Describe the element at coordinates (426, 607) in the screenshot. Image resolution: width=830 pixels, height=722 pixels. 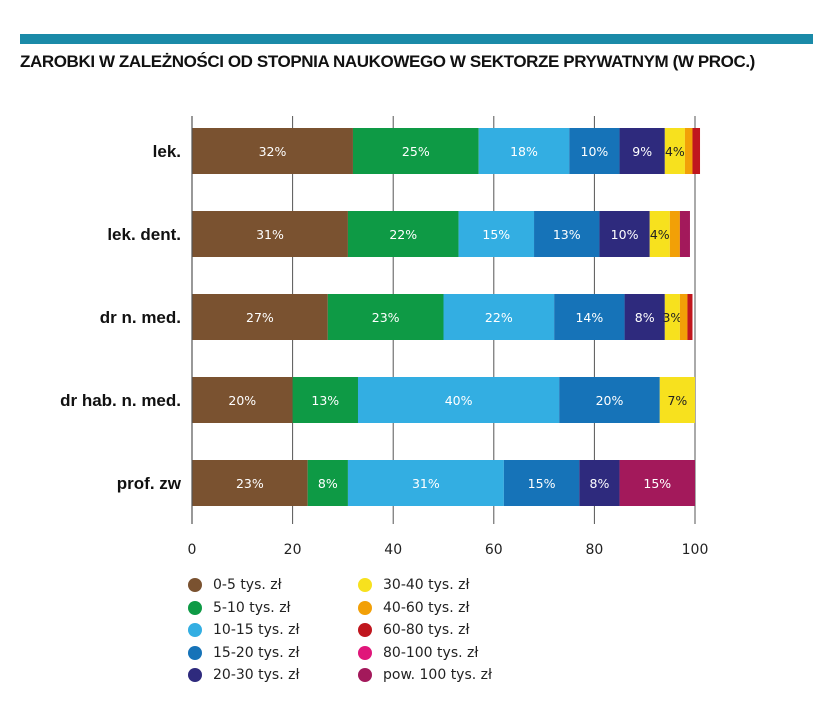
I see `legend-label: 40-60 tys. zł` at that location.